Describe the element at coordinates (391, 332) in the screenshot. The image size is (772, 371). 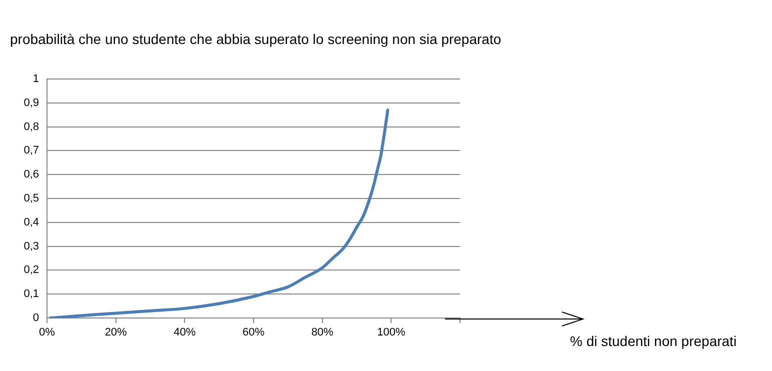
I see `x-tick-label: 100%` at that location.